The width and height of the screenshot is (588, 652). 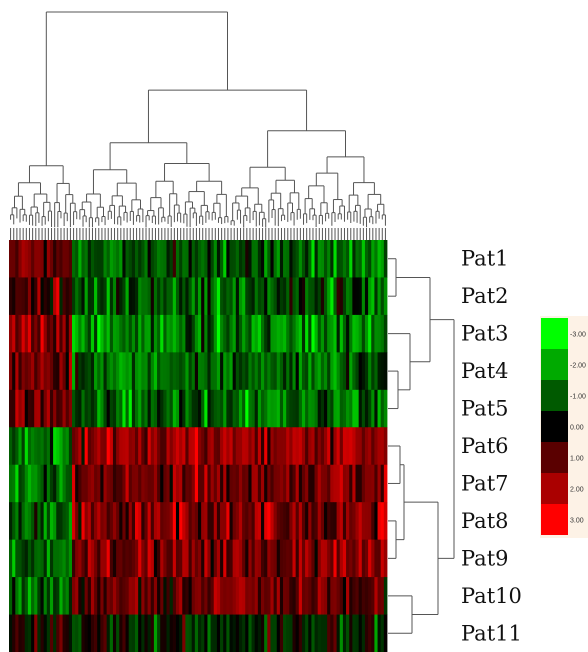 What do you see at coordinates (485, 558) in the screenshot?
I see `row-label: Pat9` at bounding box center [485, 558].